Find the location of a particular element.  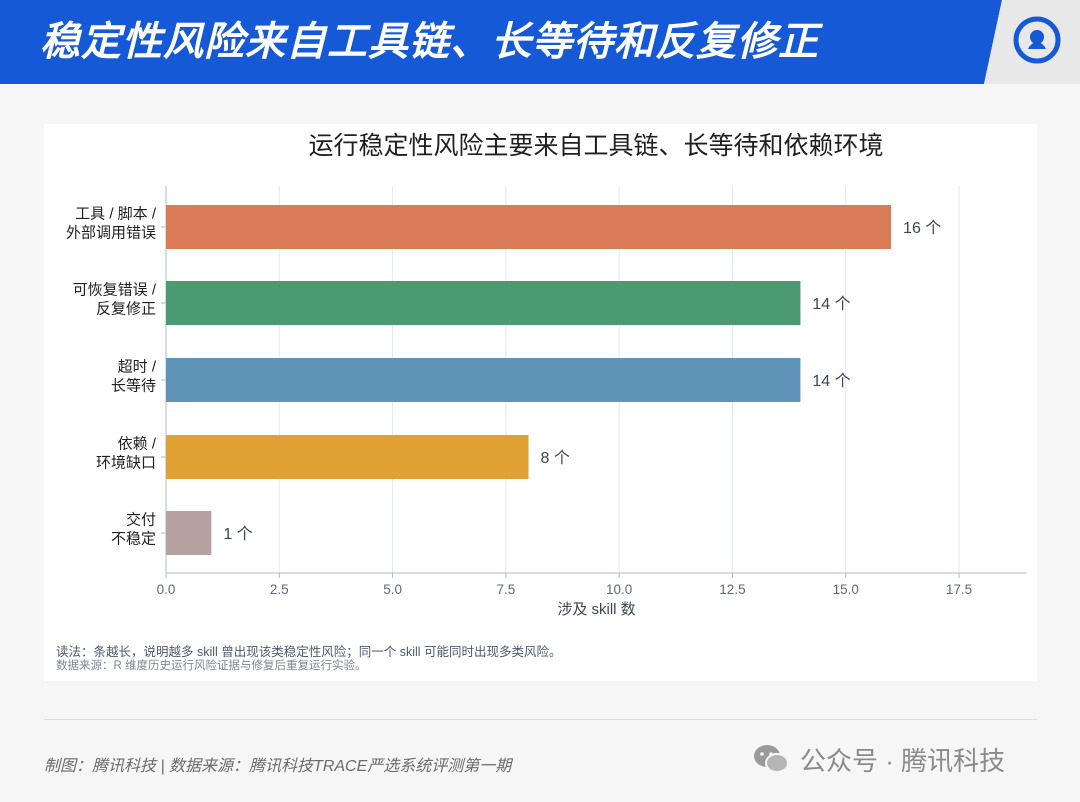

y-category-label: 依赖 / is located at coordinates (137, 444).